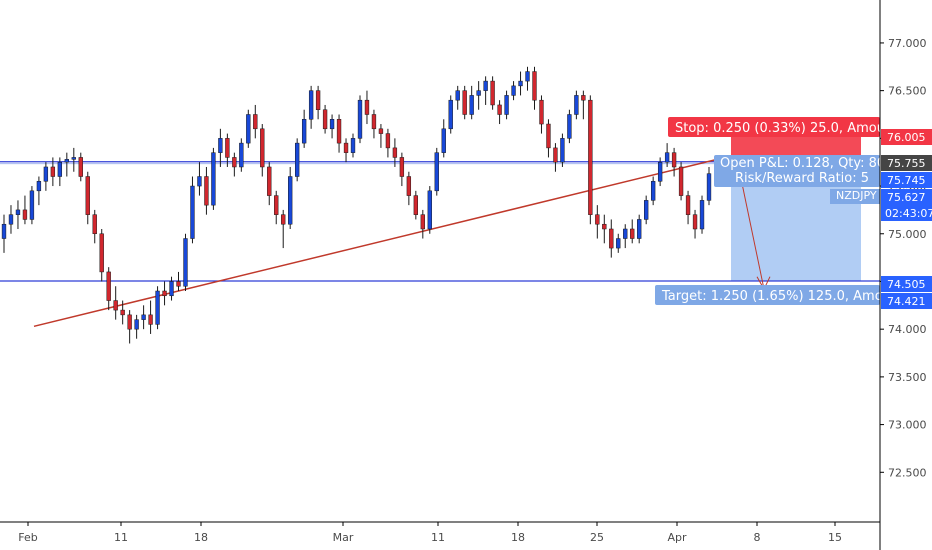 Image resolution: width=932 pixels, height=550 pixels. I want to click on y-tick-label: 72.500, so click(907, 472).